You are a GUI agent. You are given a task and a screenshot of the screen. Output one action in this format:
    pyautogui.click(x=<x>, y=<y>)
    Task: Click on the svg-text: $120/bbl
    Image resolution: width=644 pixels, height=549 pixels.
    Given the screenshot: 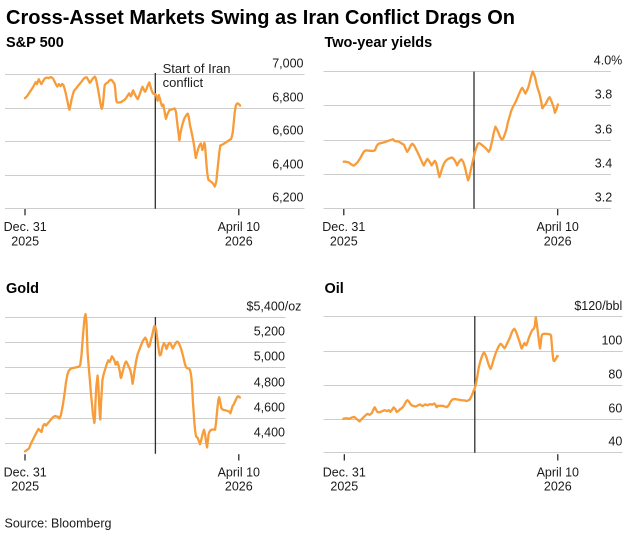 What is the action you would take?
    pyautogui.click(x=598, y=306)
    